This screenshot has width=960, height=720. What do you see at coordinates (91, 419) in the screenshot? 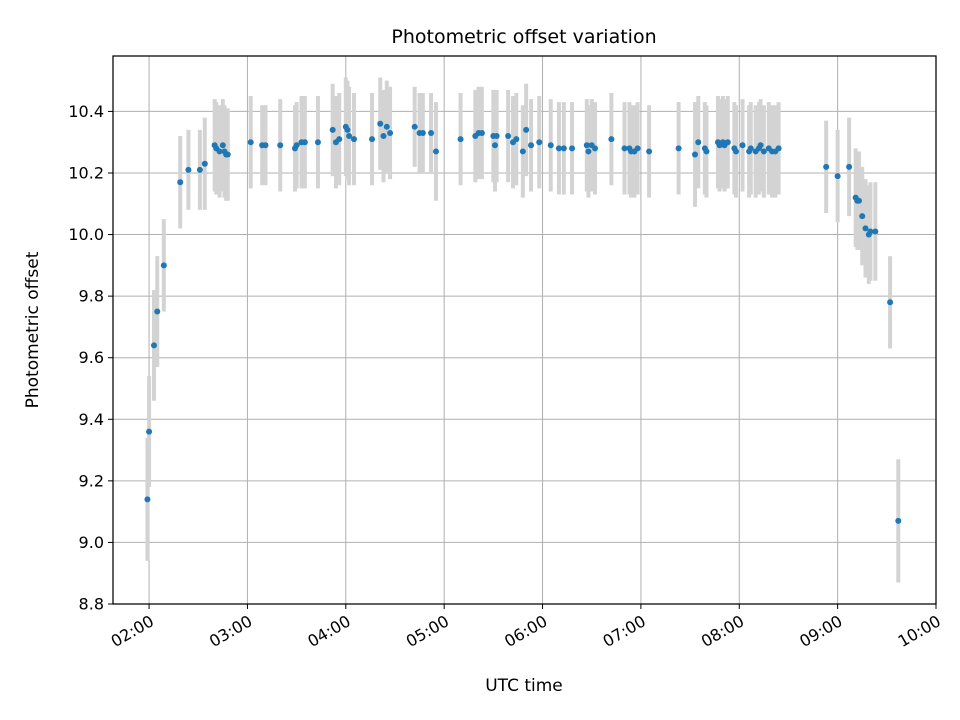
I see `y-tick-label: 9.4` at bounding box center [91, 419].